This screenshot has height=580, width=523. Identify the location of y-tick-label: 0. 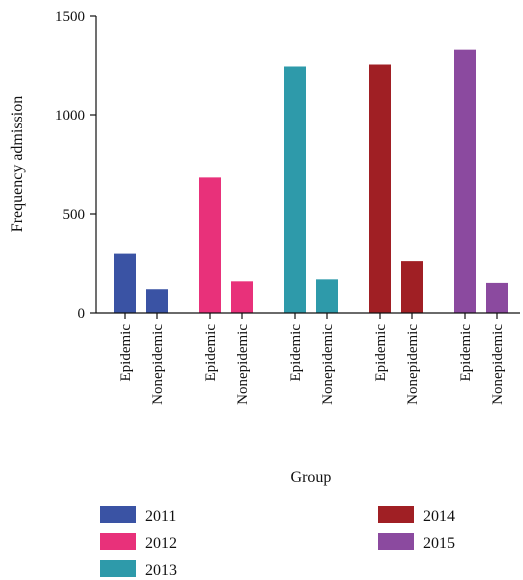
(82, 314).